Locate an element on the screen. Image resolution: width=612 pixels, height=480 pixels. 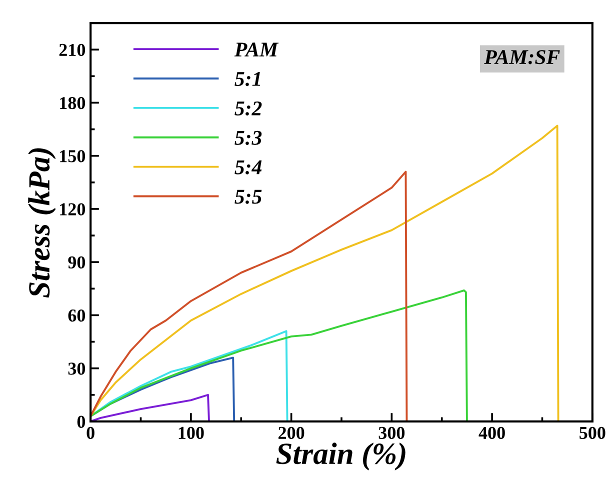
x-tick-label: 100 is located at coordinates (191, 433).